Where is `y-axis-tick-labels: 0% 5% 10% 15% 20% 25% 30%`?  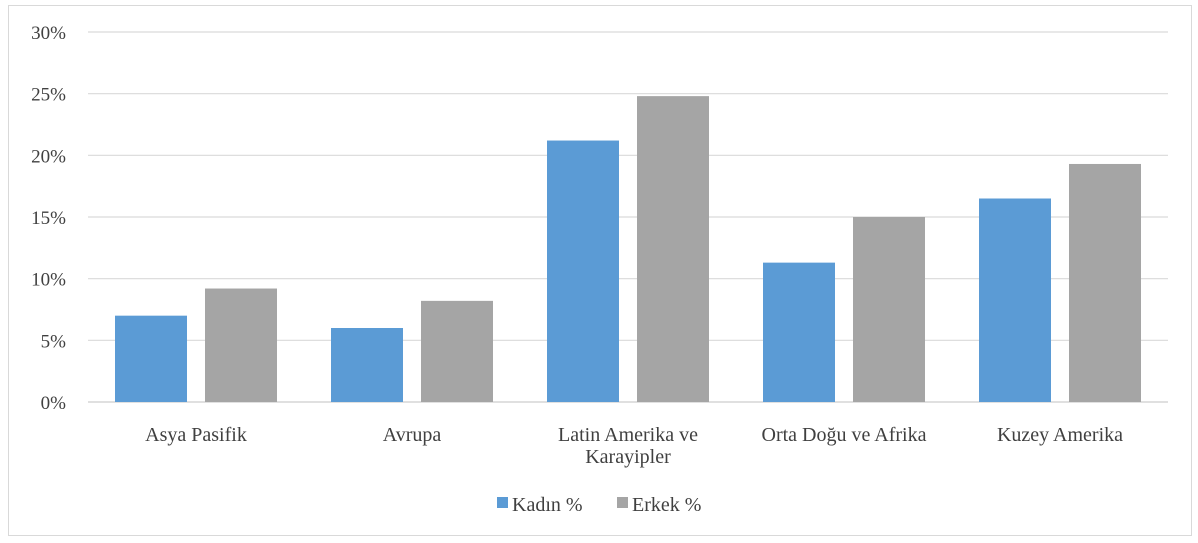 y-axis-tick-labels: 0% 5% 10% 15% 20% 25% 30% is located at coordinates (48, 218).